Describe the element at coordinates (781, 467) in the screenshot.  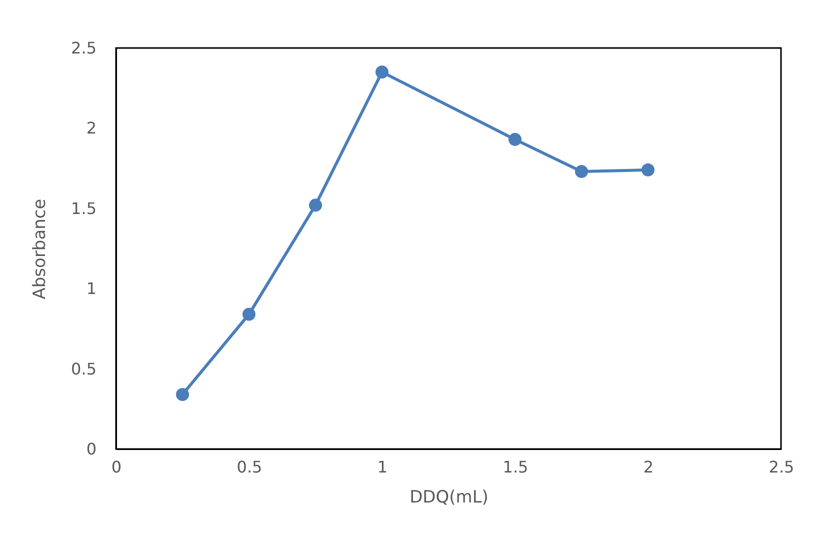
I see `x-tick-label: 2.5` at that location.